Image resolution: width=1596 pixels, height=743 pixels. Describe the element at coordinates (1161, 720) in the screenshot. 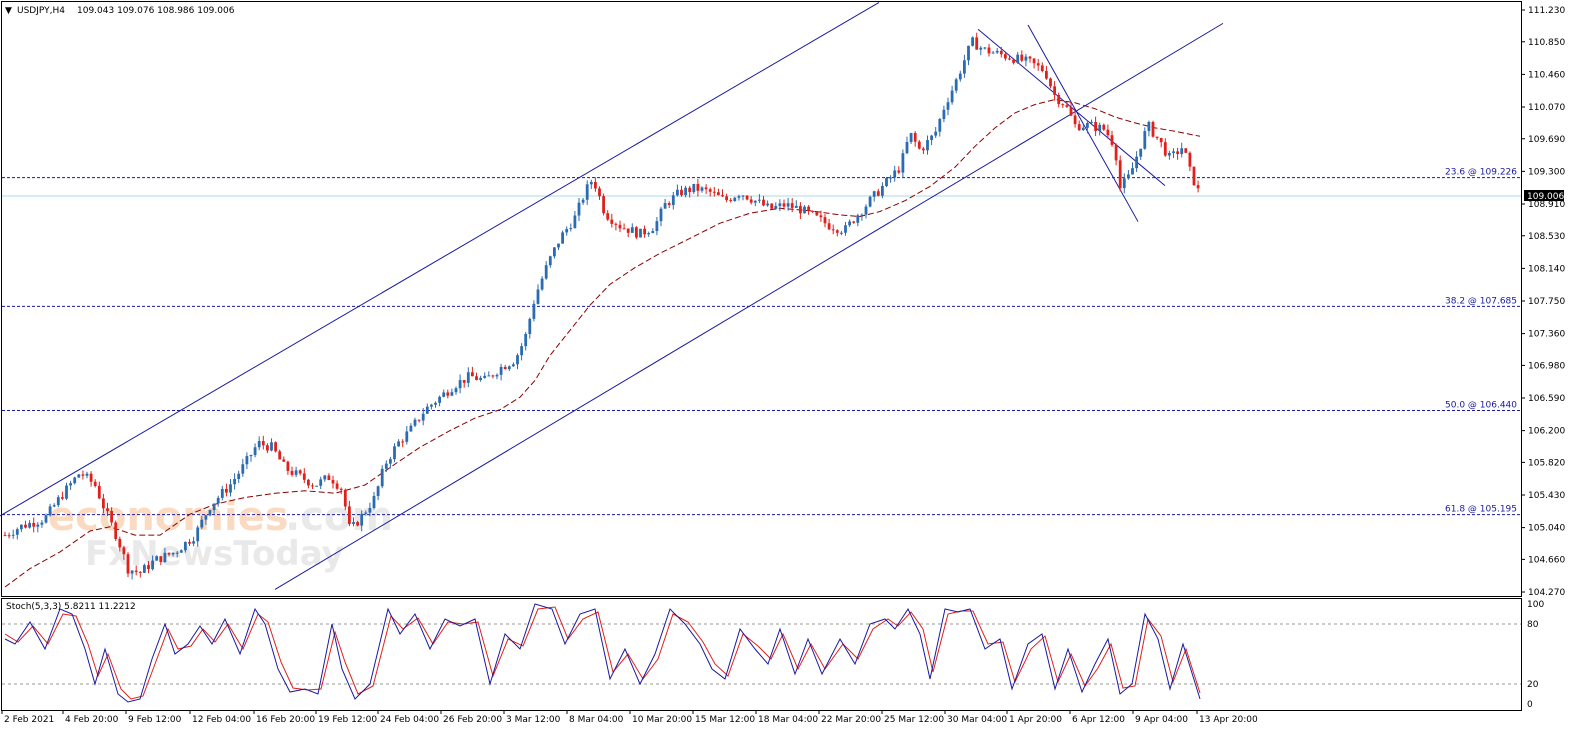

I see `time-tick-label: 9 Apr 04:00` at that location.